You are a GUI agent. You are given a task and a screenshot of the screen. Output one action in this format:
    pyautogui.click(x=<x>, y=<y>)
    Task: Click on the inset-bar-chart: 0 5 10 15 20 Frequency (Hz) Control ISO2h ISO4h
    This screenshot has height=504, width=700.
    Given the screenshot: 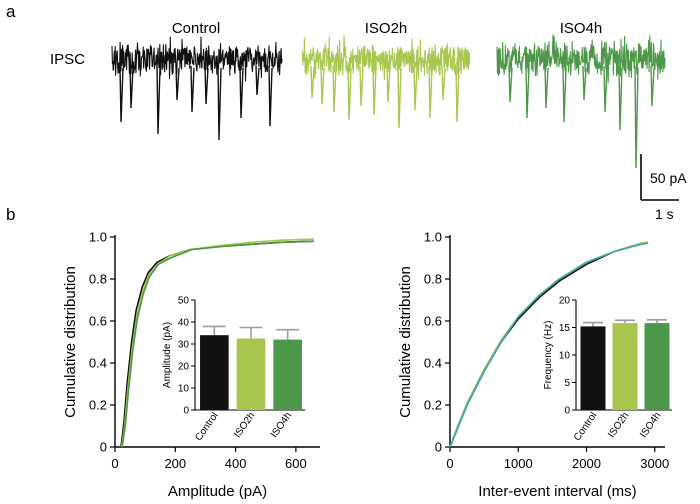 What is the action you would take?
    pyautogui.click(x=607, y=369)
    